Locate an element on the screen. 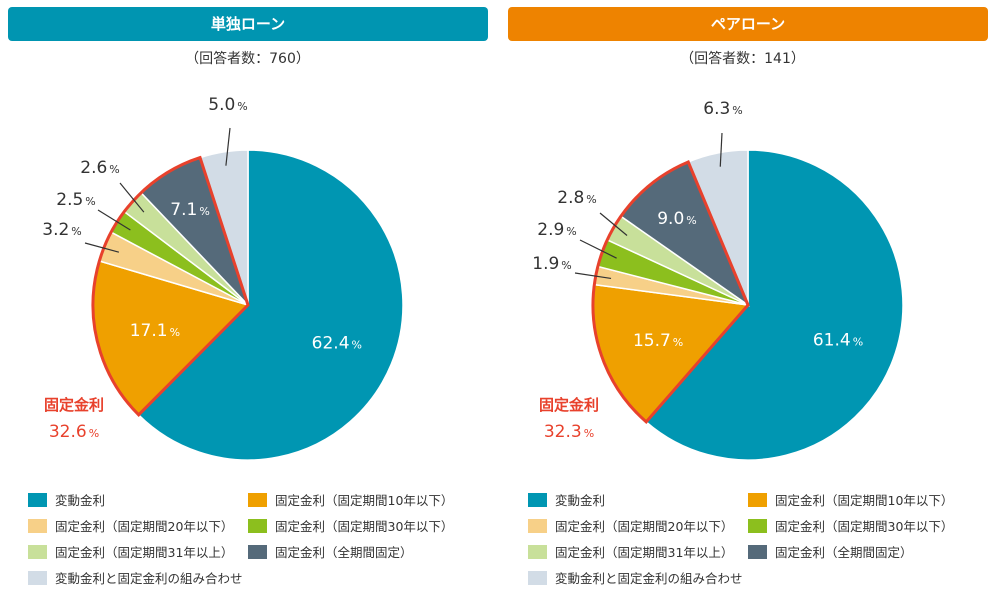  slice-value-label: 2.5% is located at coordinates (76, 200).